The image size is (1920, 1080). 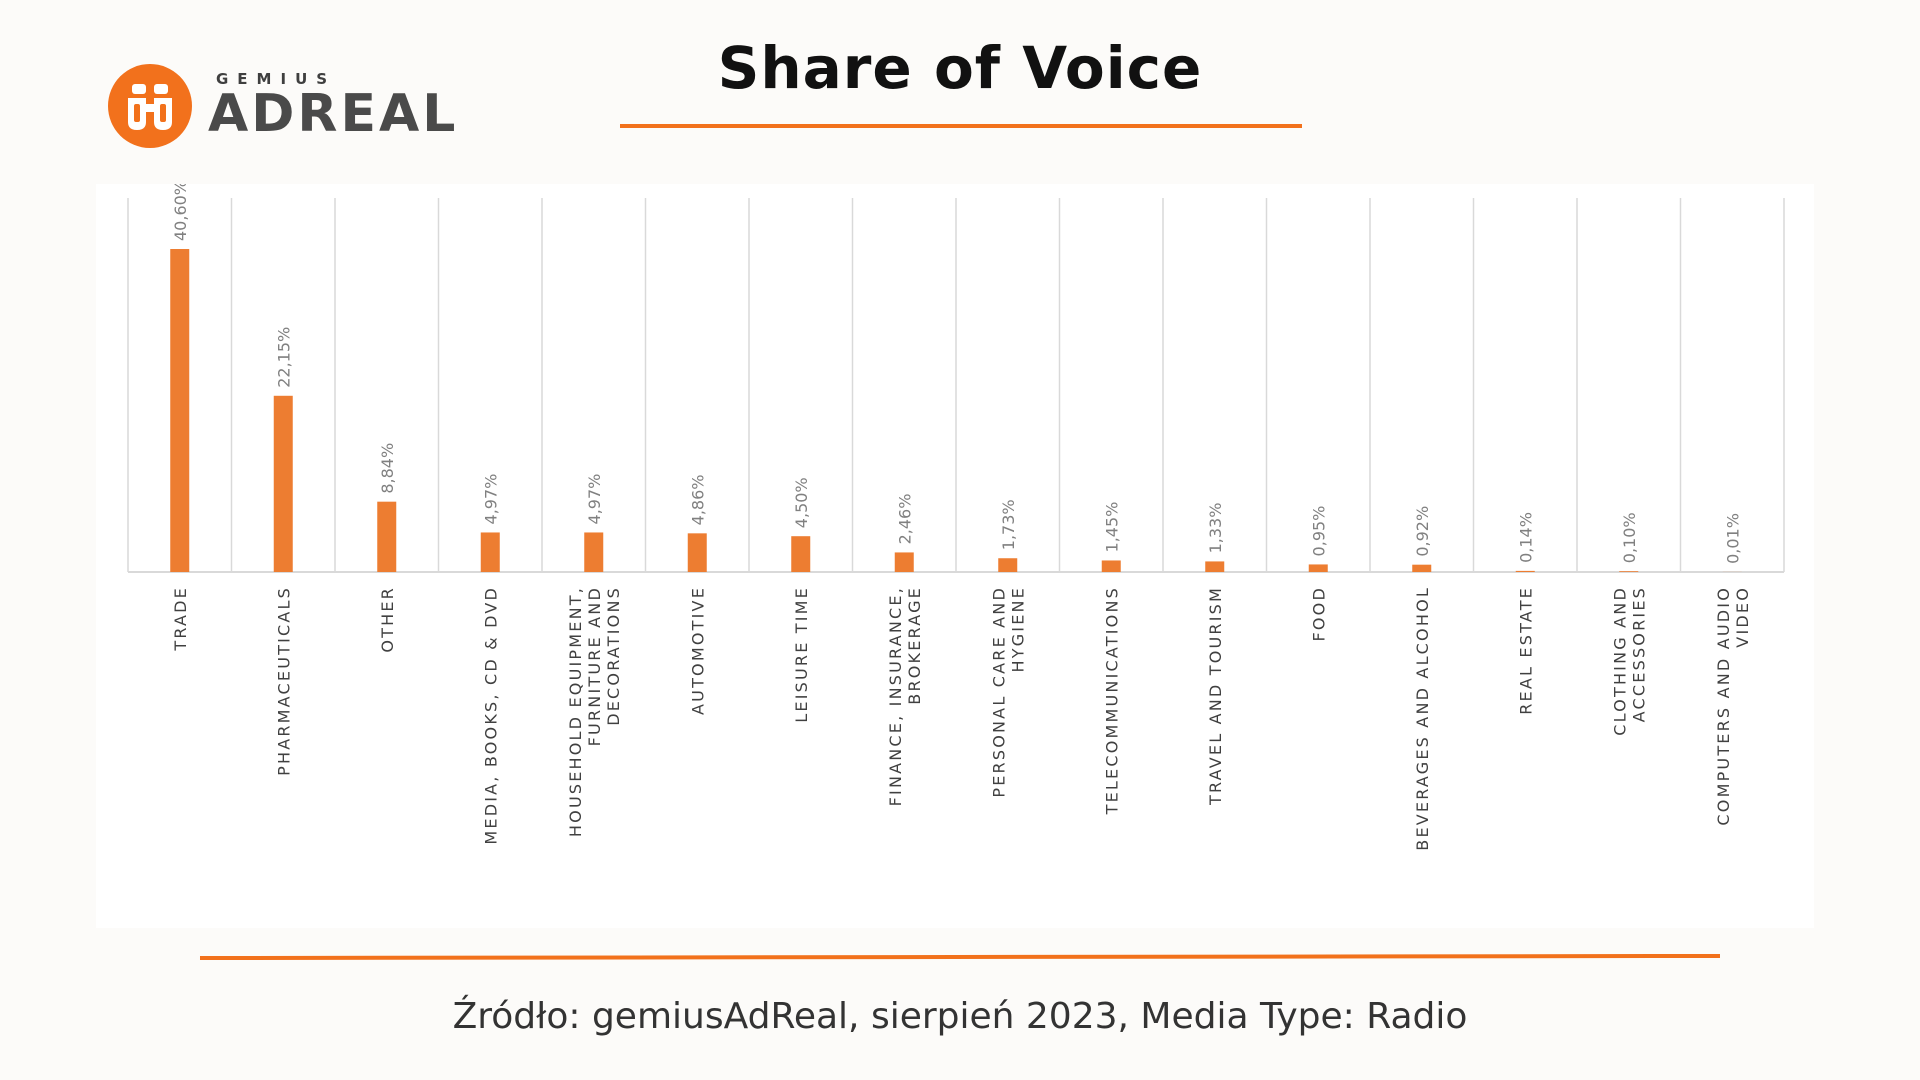 What do you see at coordinates (180, 619) in the screenshot?
I see `category-label: TRADE` at bounding box center [180, 619].